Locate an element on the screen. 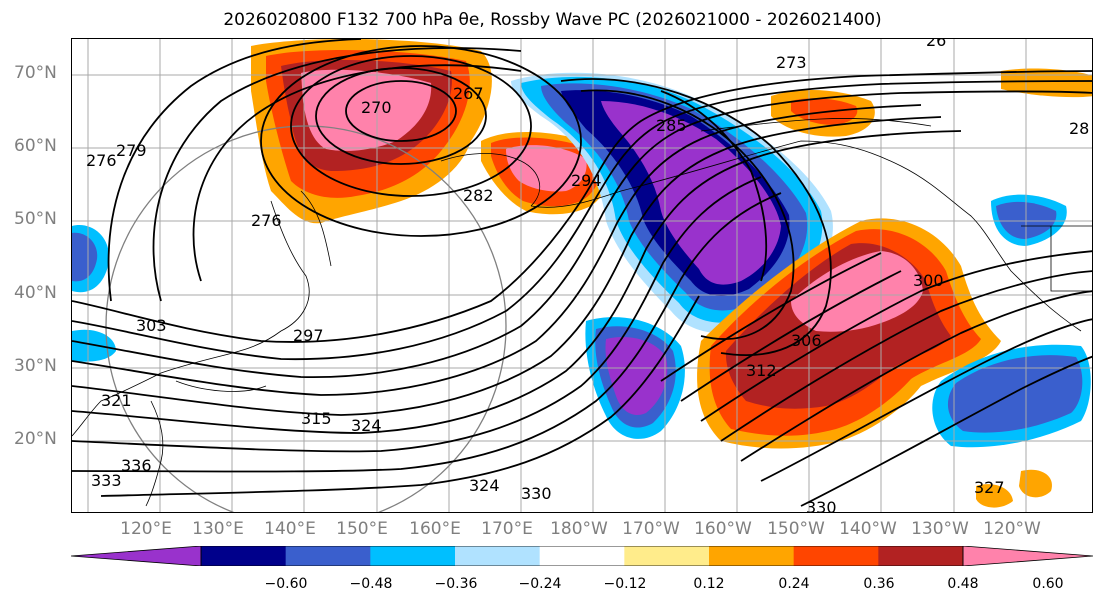  contour-label: 315 is located at coordinates (316, 418).